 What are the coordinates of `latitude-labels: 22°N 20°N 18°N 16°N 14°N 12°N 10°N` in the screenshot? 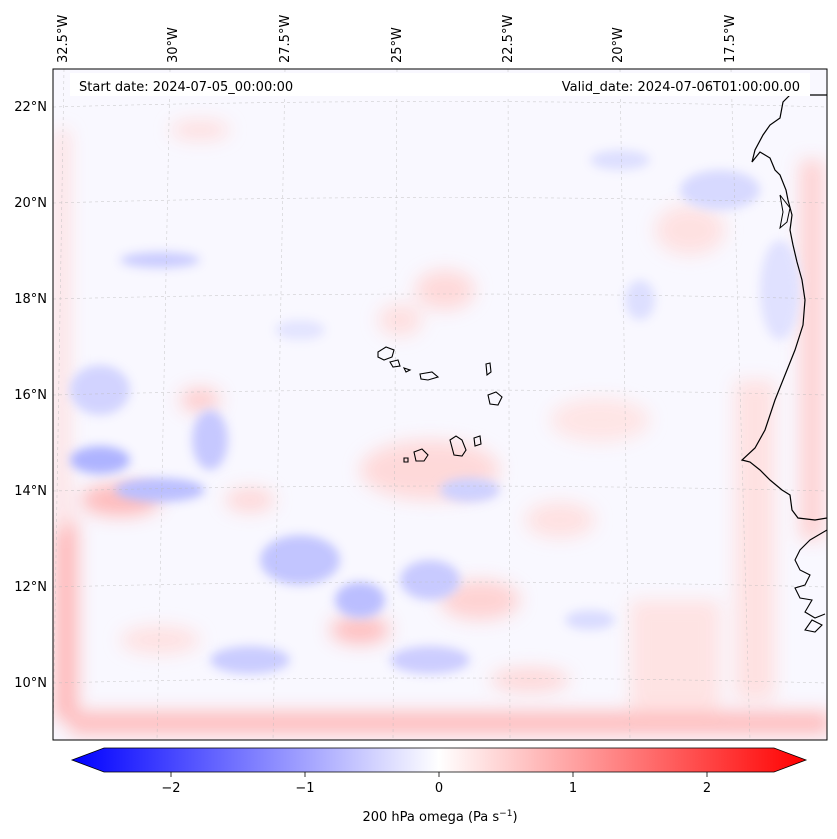 It's located at (30, 395).